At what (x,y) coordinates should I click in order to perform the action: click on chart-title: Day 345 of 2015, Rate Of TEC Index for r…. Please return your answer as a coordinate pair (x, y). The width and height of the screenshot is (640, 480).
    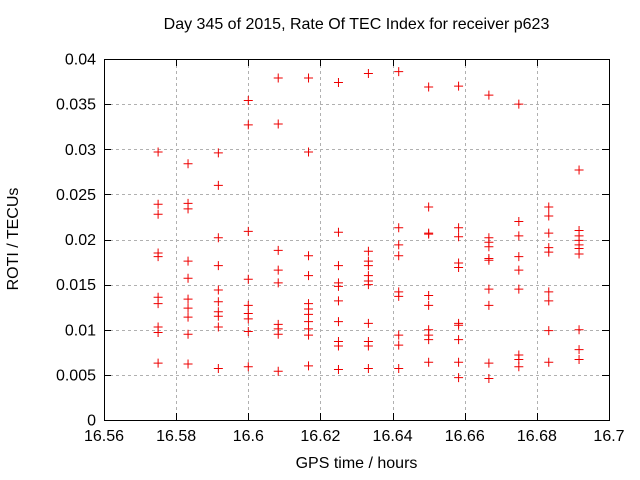
    Looking at the image, I should click on (356, 24).